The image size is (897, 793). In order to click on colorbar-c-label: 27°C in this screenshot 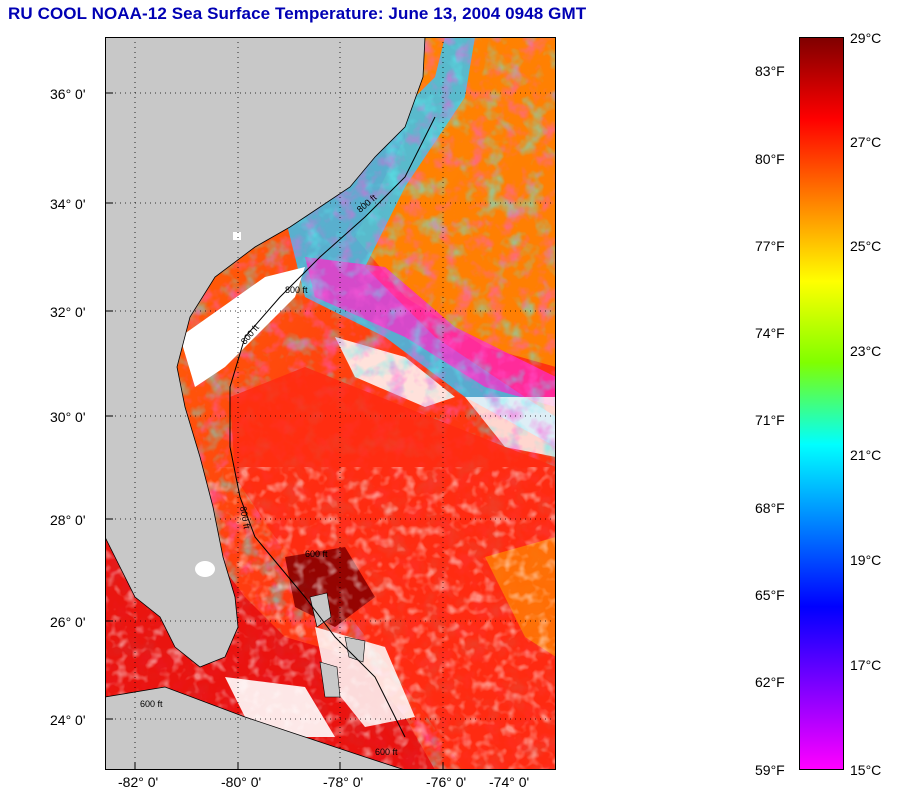, I will do `click(866, 142)`.